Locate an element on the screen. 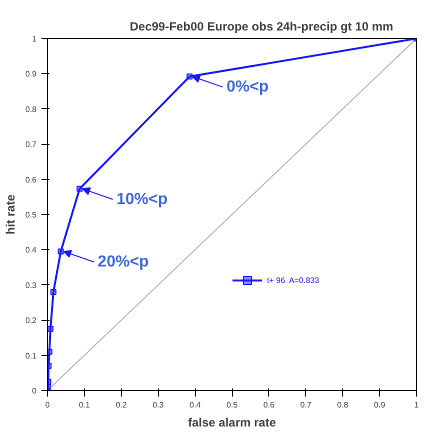 The width and height of the screenshot is (438, 432). x-tick-label: 0.5 is located at coordinates (232, 405).